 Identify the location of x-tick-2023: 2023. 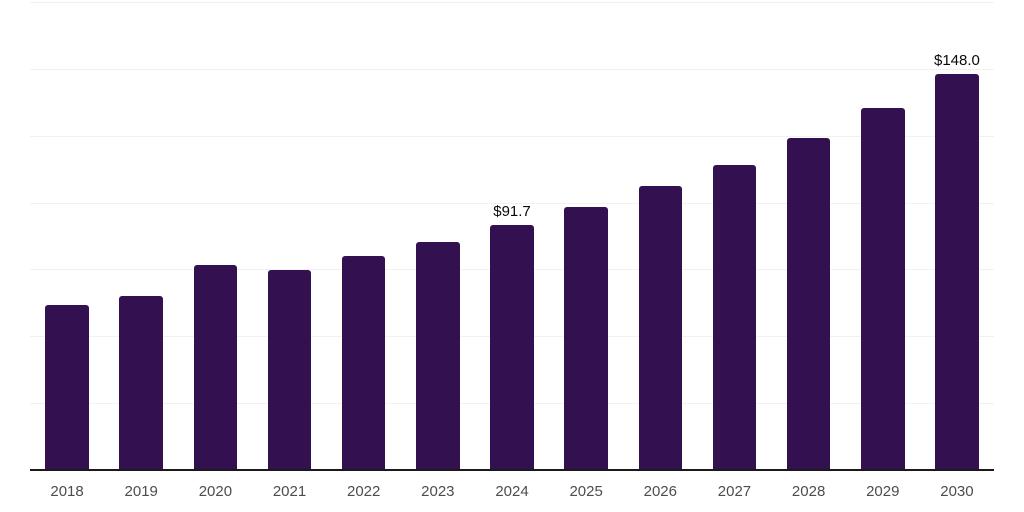
(438, 491).